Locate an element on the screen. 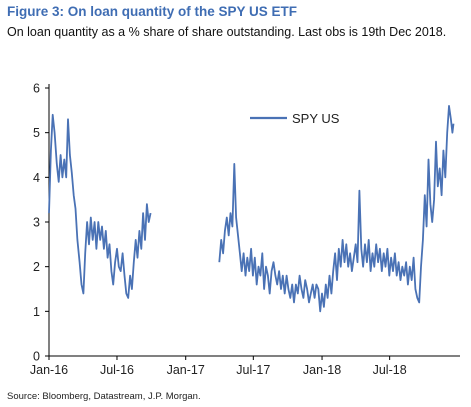 The width and height of the screenshot is (471, 407). x-tick-label: Jan-17 is located at coordinates (186, 370).